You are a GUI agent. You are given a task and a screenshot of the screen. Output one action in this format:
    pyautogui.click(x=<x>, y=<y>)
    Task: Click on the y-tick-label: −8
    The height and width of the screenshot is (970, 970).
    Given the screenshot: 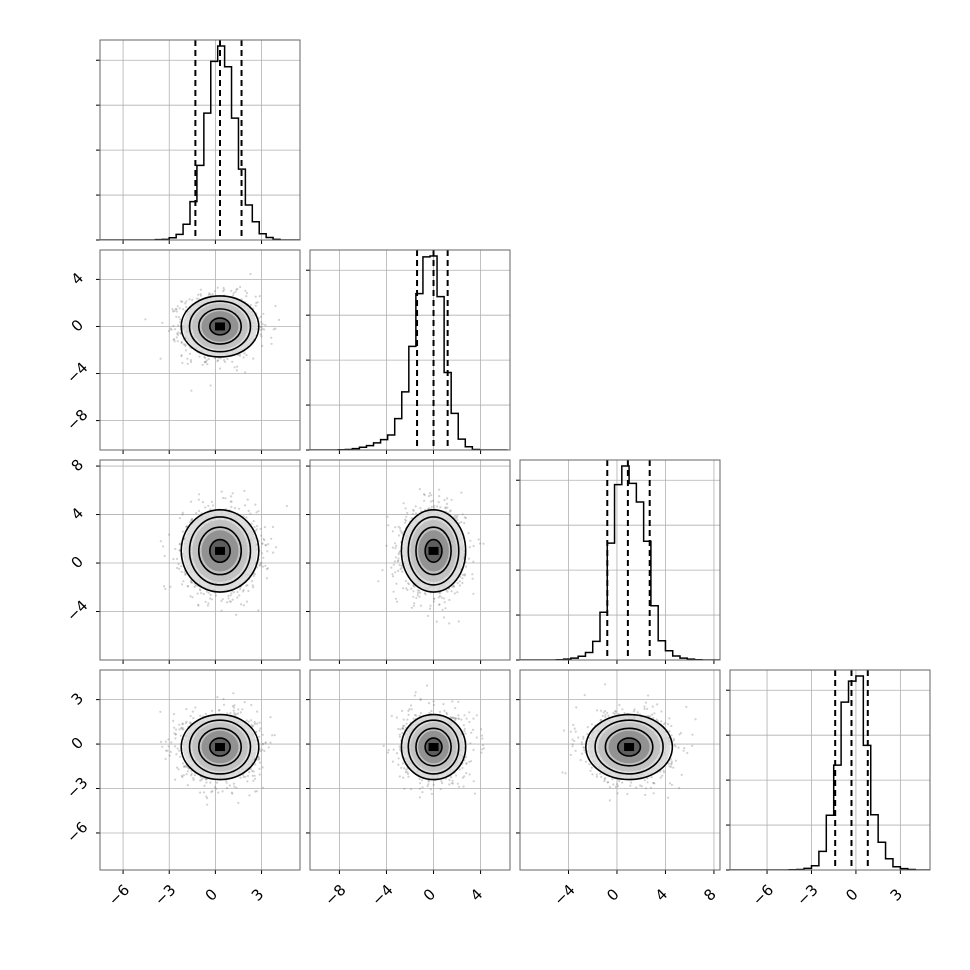 What is the action you would take?
    pyautogui.click(x=77, y=420)
    